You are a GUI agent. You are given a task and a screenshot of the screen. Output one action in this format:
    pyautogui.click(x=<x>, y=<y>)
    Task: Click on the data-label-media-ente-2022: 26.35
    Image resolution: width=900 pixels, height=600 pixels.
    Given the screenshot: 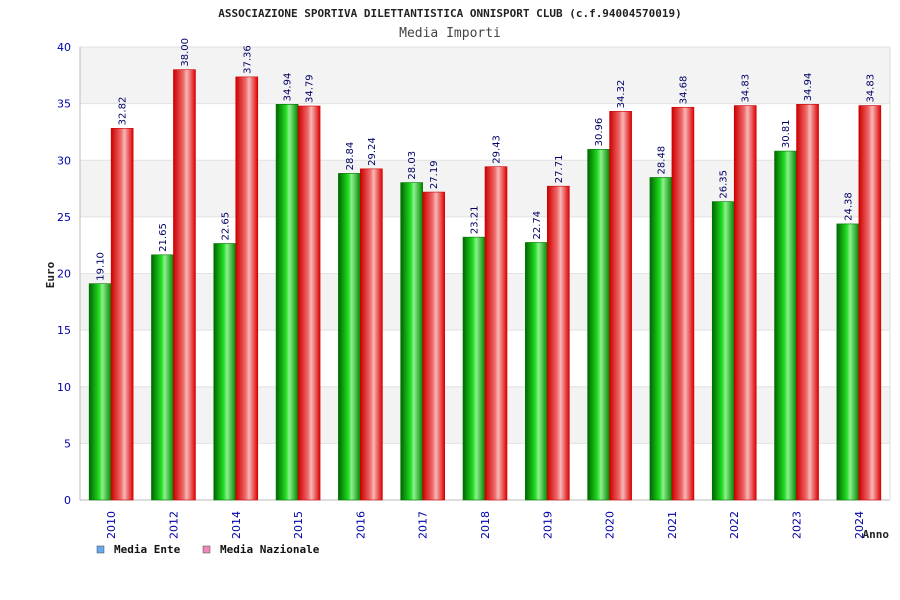 What is the action you would take?
    pyautogui.click(x=724, y=184)
    